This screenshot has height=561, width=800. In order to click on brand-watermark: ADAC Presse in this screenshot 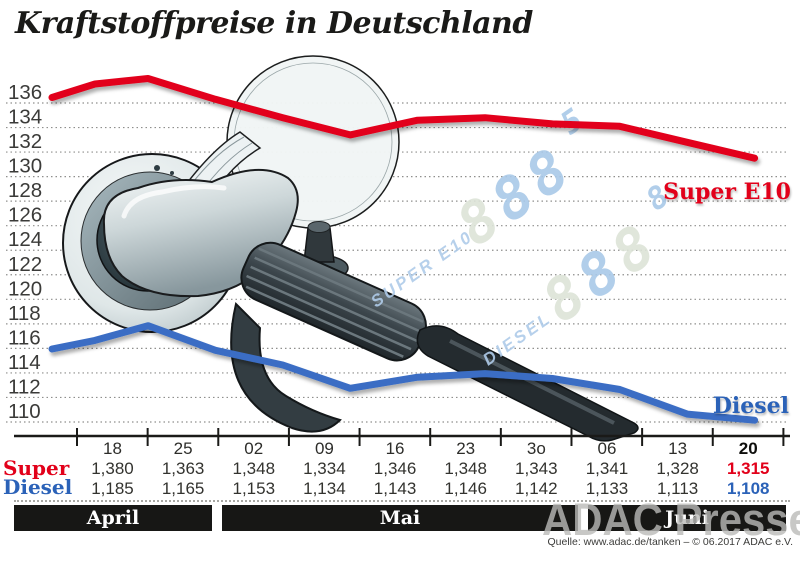, I will do `click(671, 519)`.